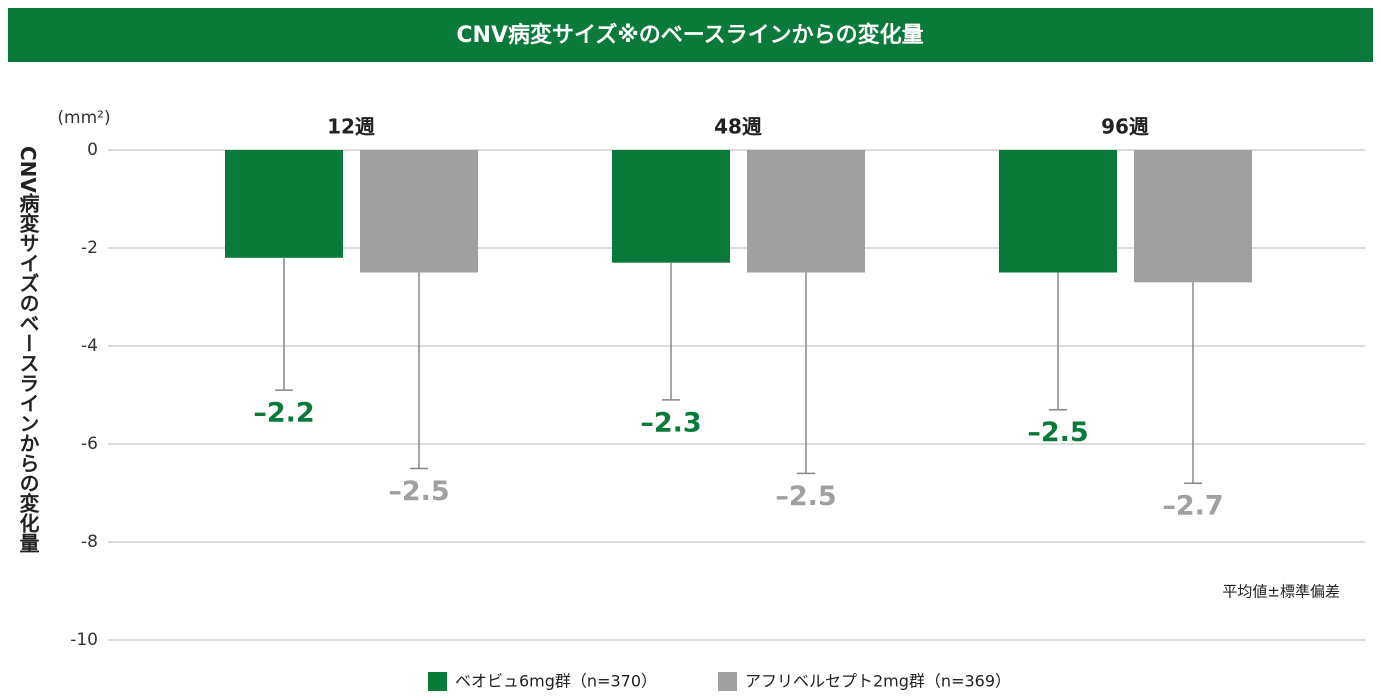  I want to click on unit-label: (mm²), so click(83, 118).